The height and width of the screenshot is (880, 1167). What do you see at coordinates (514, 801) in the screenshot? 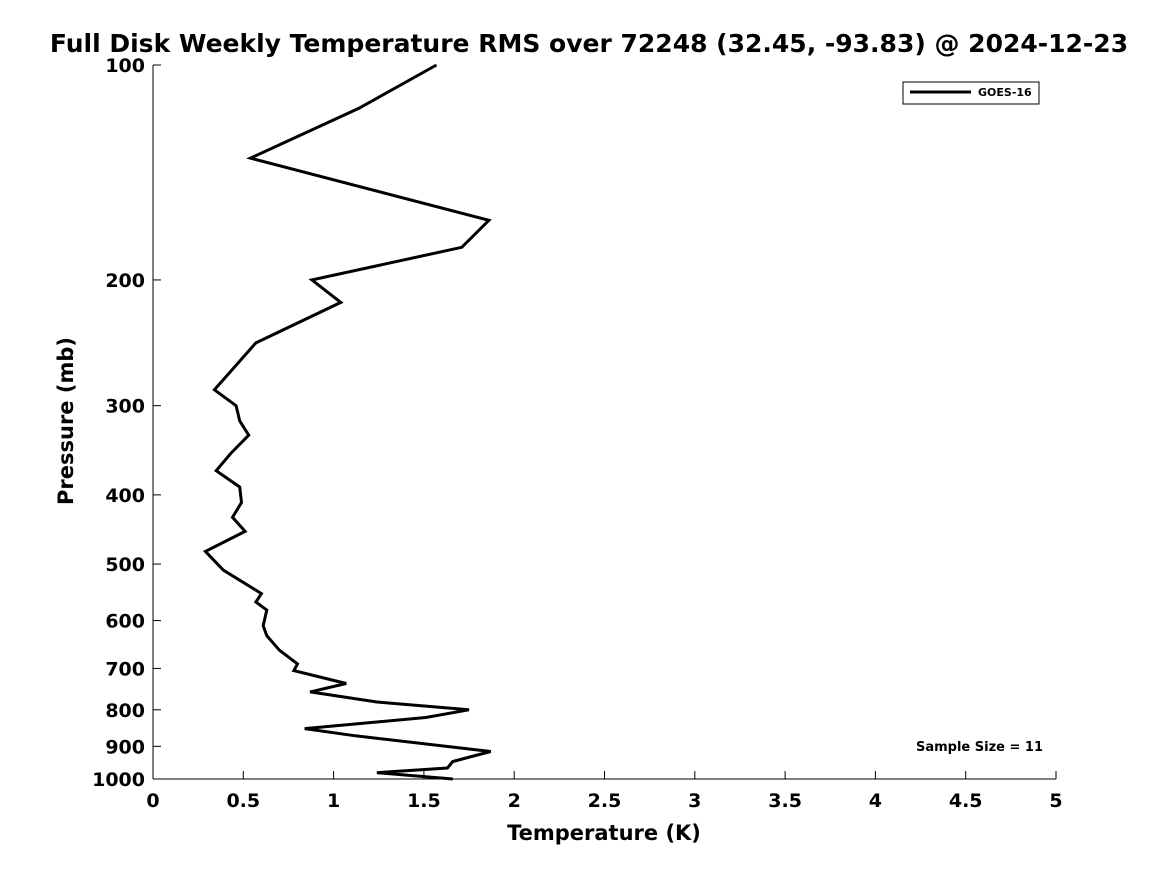
I see `x-tick-label: 2` at bounding box center [514, 801].